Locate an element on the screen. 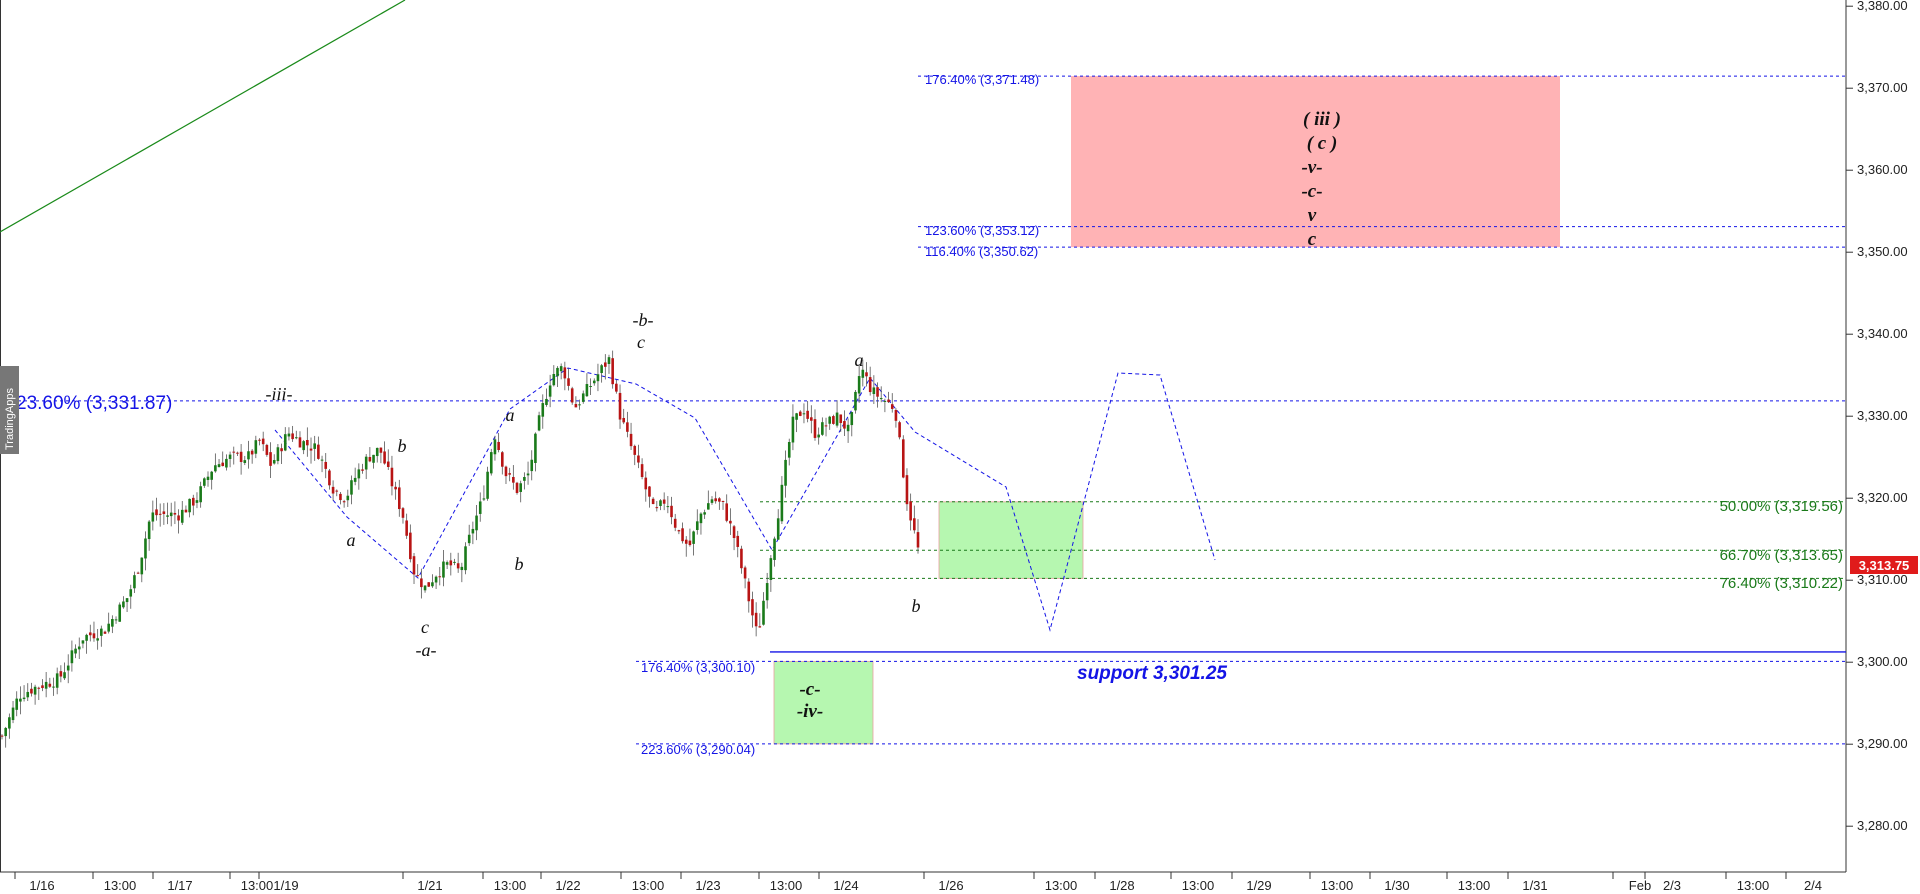 Image resolution: width=1920 pixels, height=894 pixels. time-tick-label: 1/31 is located at coordinates (1534, 885).